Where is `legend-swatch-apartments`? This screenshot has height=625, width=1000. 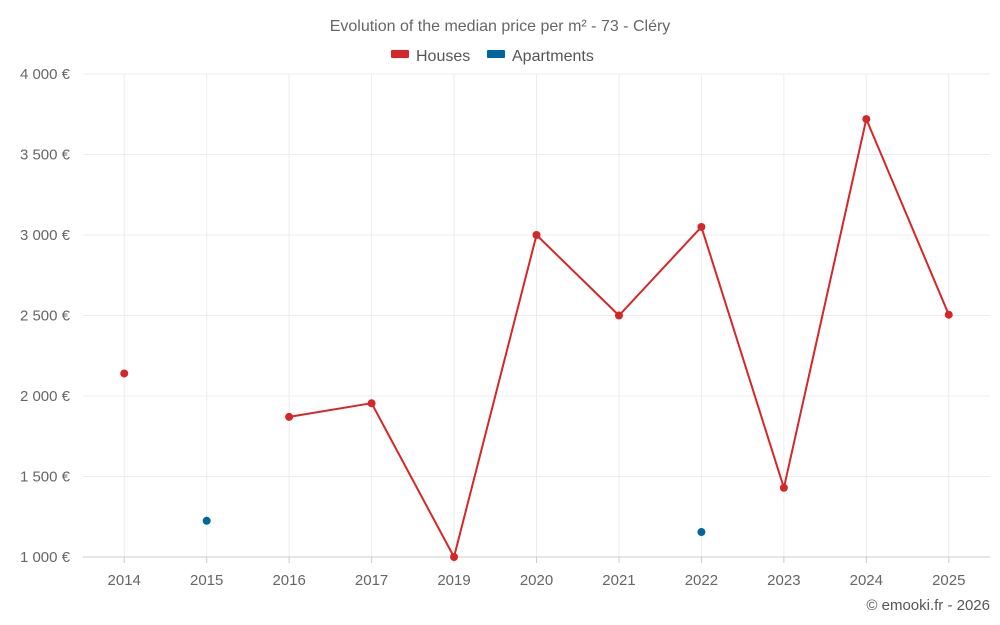 legend-swatch-apartments is located at coordinates (496, 54).